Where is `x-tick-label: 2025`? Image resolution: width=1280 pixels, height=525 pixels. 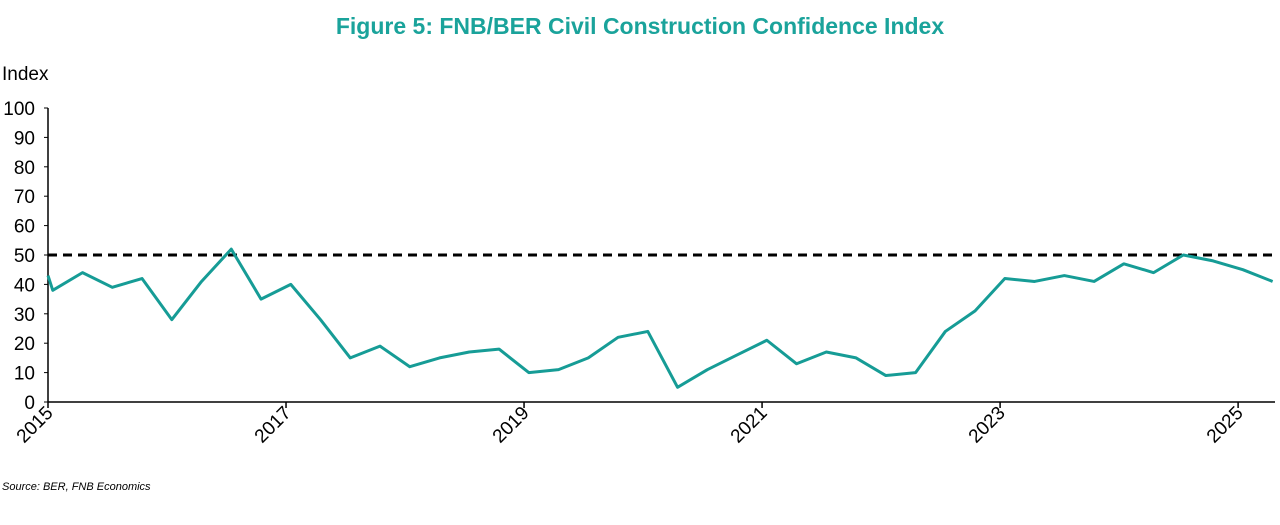 x-tick-label: 2025 is located at coordinates (1225, 425).